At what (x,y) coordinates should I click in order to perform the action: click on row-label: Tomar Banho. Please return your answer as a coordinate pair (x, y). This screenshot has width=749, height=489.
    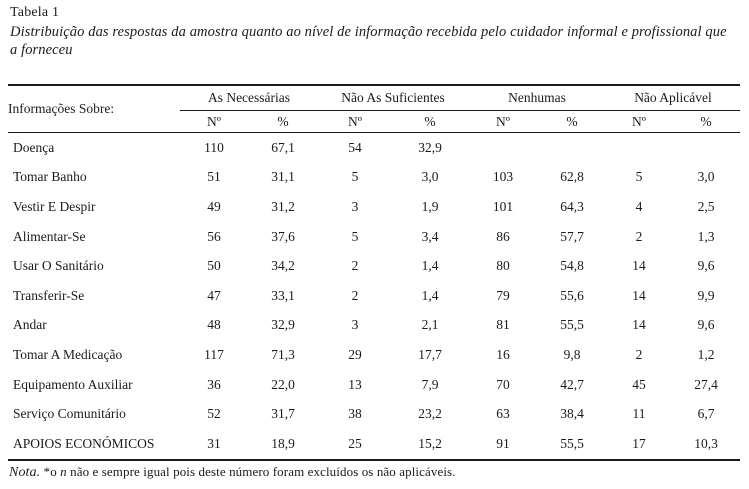
    Looking at the image, I should click on (50, 177).